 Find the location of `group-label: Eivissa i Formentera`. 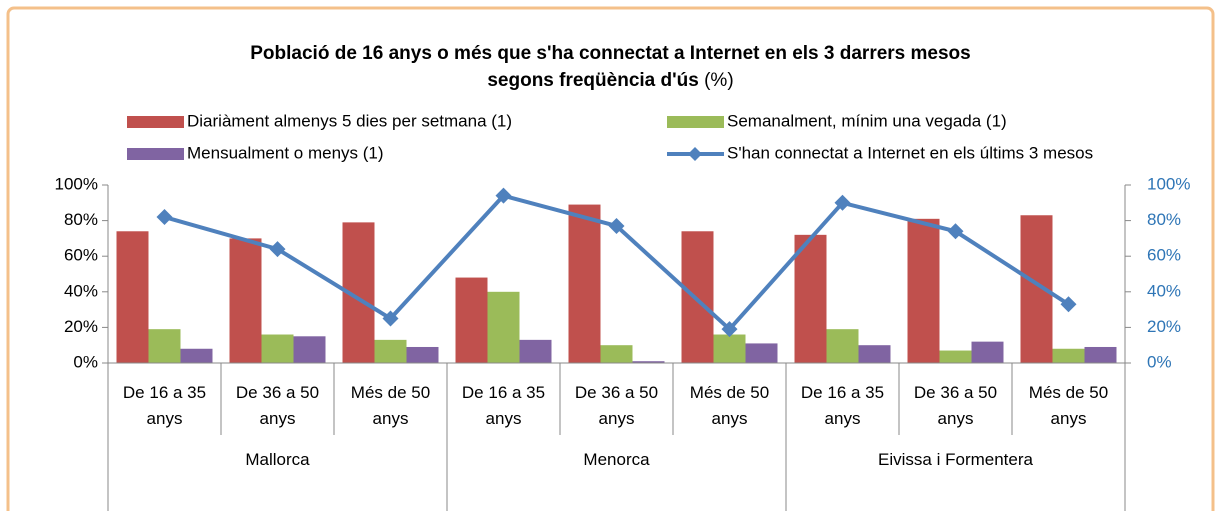

group-label: Eivissa i Formentera is located at coordinates (955, 459).